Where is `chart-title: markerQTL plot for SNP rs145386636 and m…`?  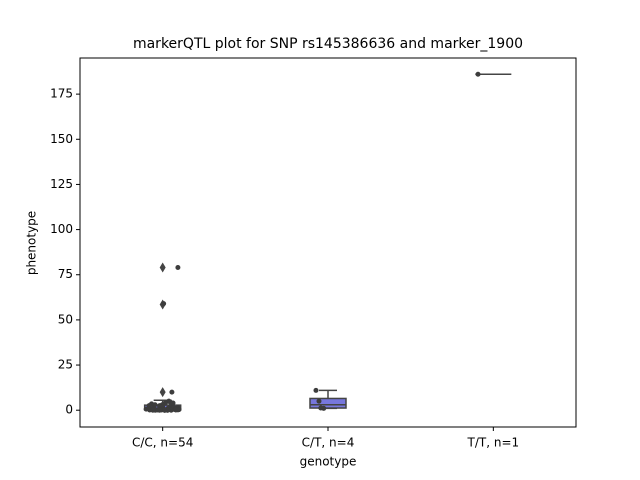
chart-title: markerQTL plot for SNP rs145386636 and m… is located at coordinates (328, 44).